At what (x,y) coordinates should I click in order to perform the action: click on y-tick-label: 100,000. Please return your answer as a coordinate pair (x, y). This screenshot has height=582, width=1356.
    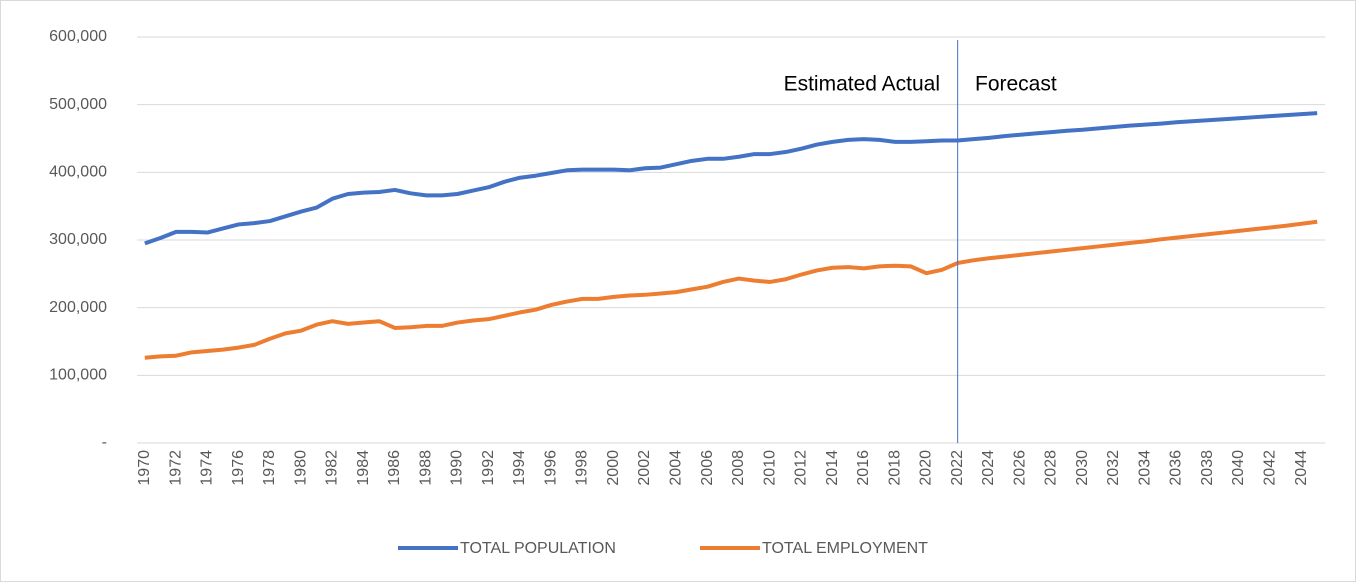
    Looking at the image, I should click on (78, 375).